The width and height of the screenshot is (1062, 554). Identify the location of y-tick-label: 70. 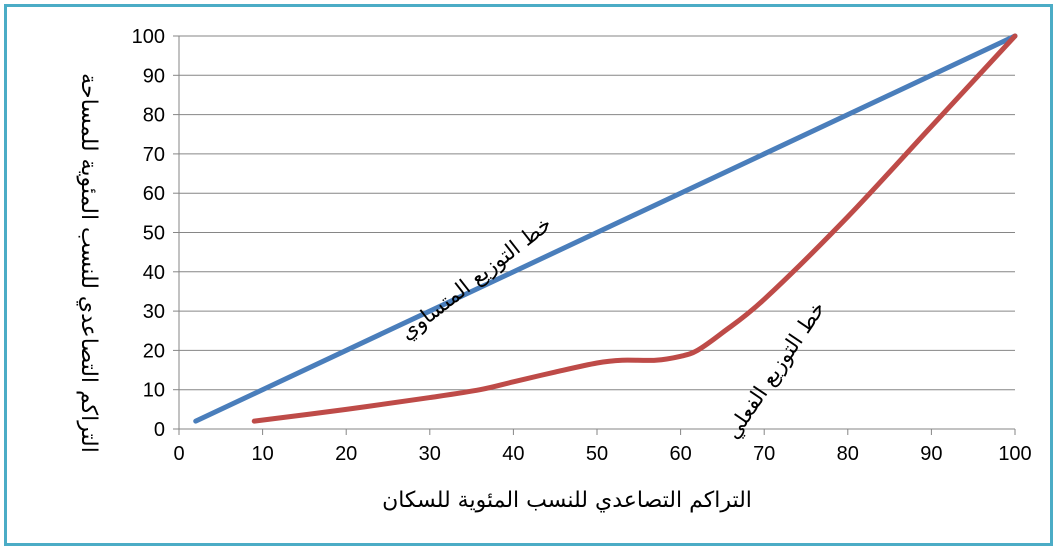
(154, 155).